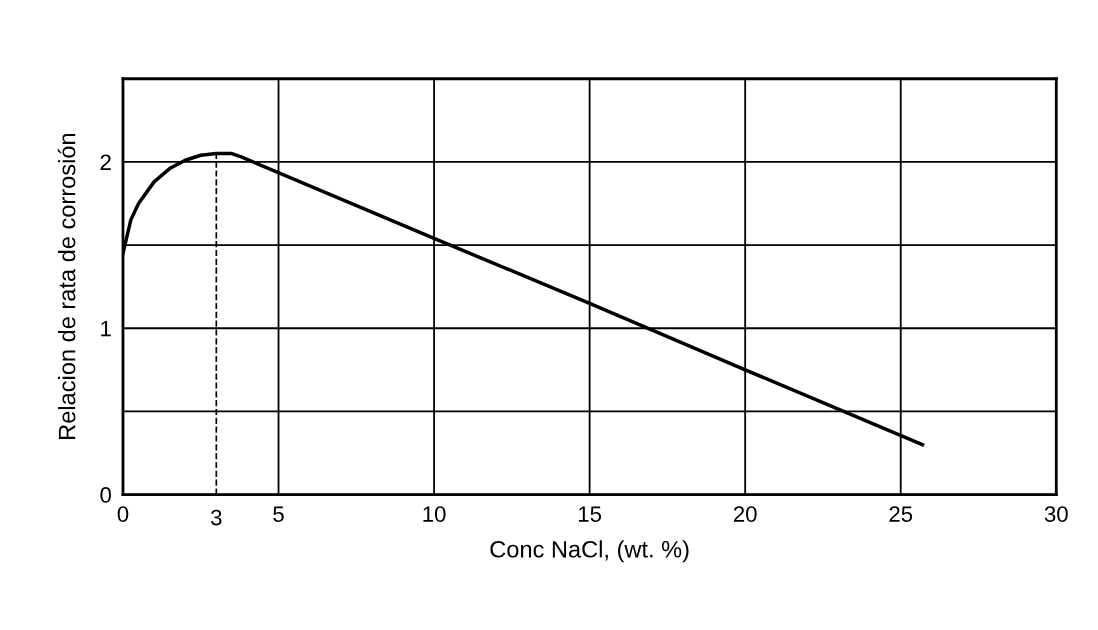 Image resolution: width=1098 pixels, height=630 pixels. I want to click on x-tick-label: 20, so click(745, 514).